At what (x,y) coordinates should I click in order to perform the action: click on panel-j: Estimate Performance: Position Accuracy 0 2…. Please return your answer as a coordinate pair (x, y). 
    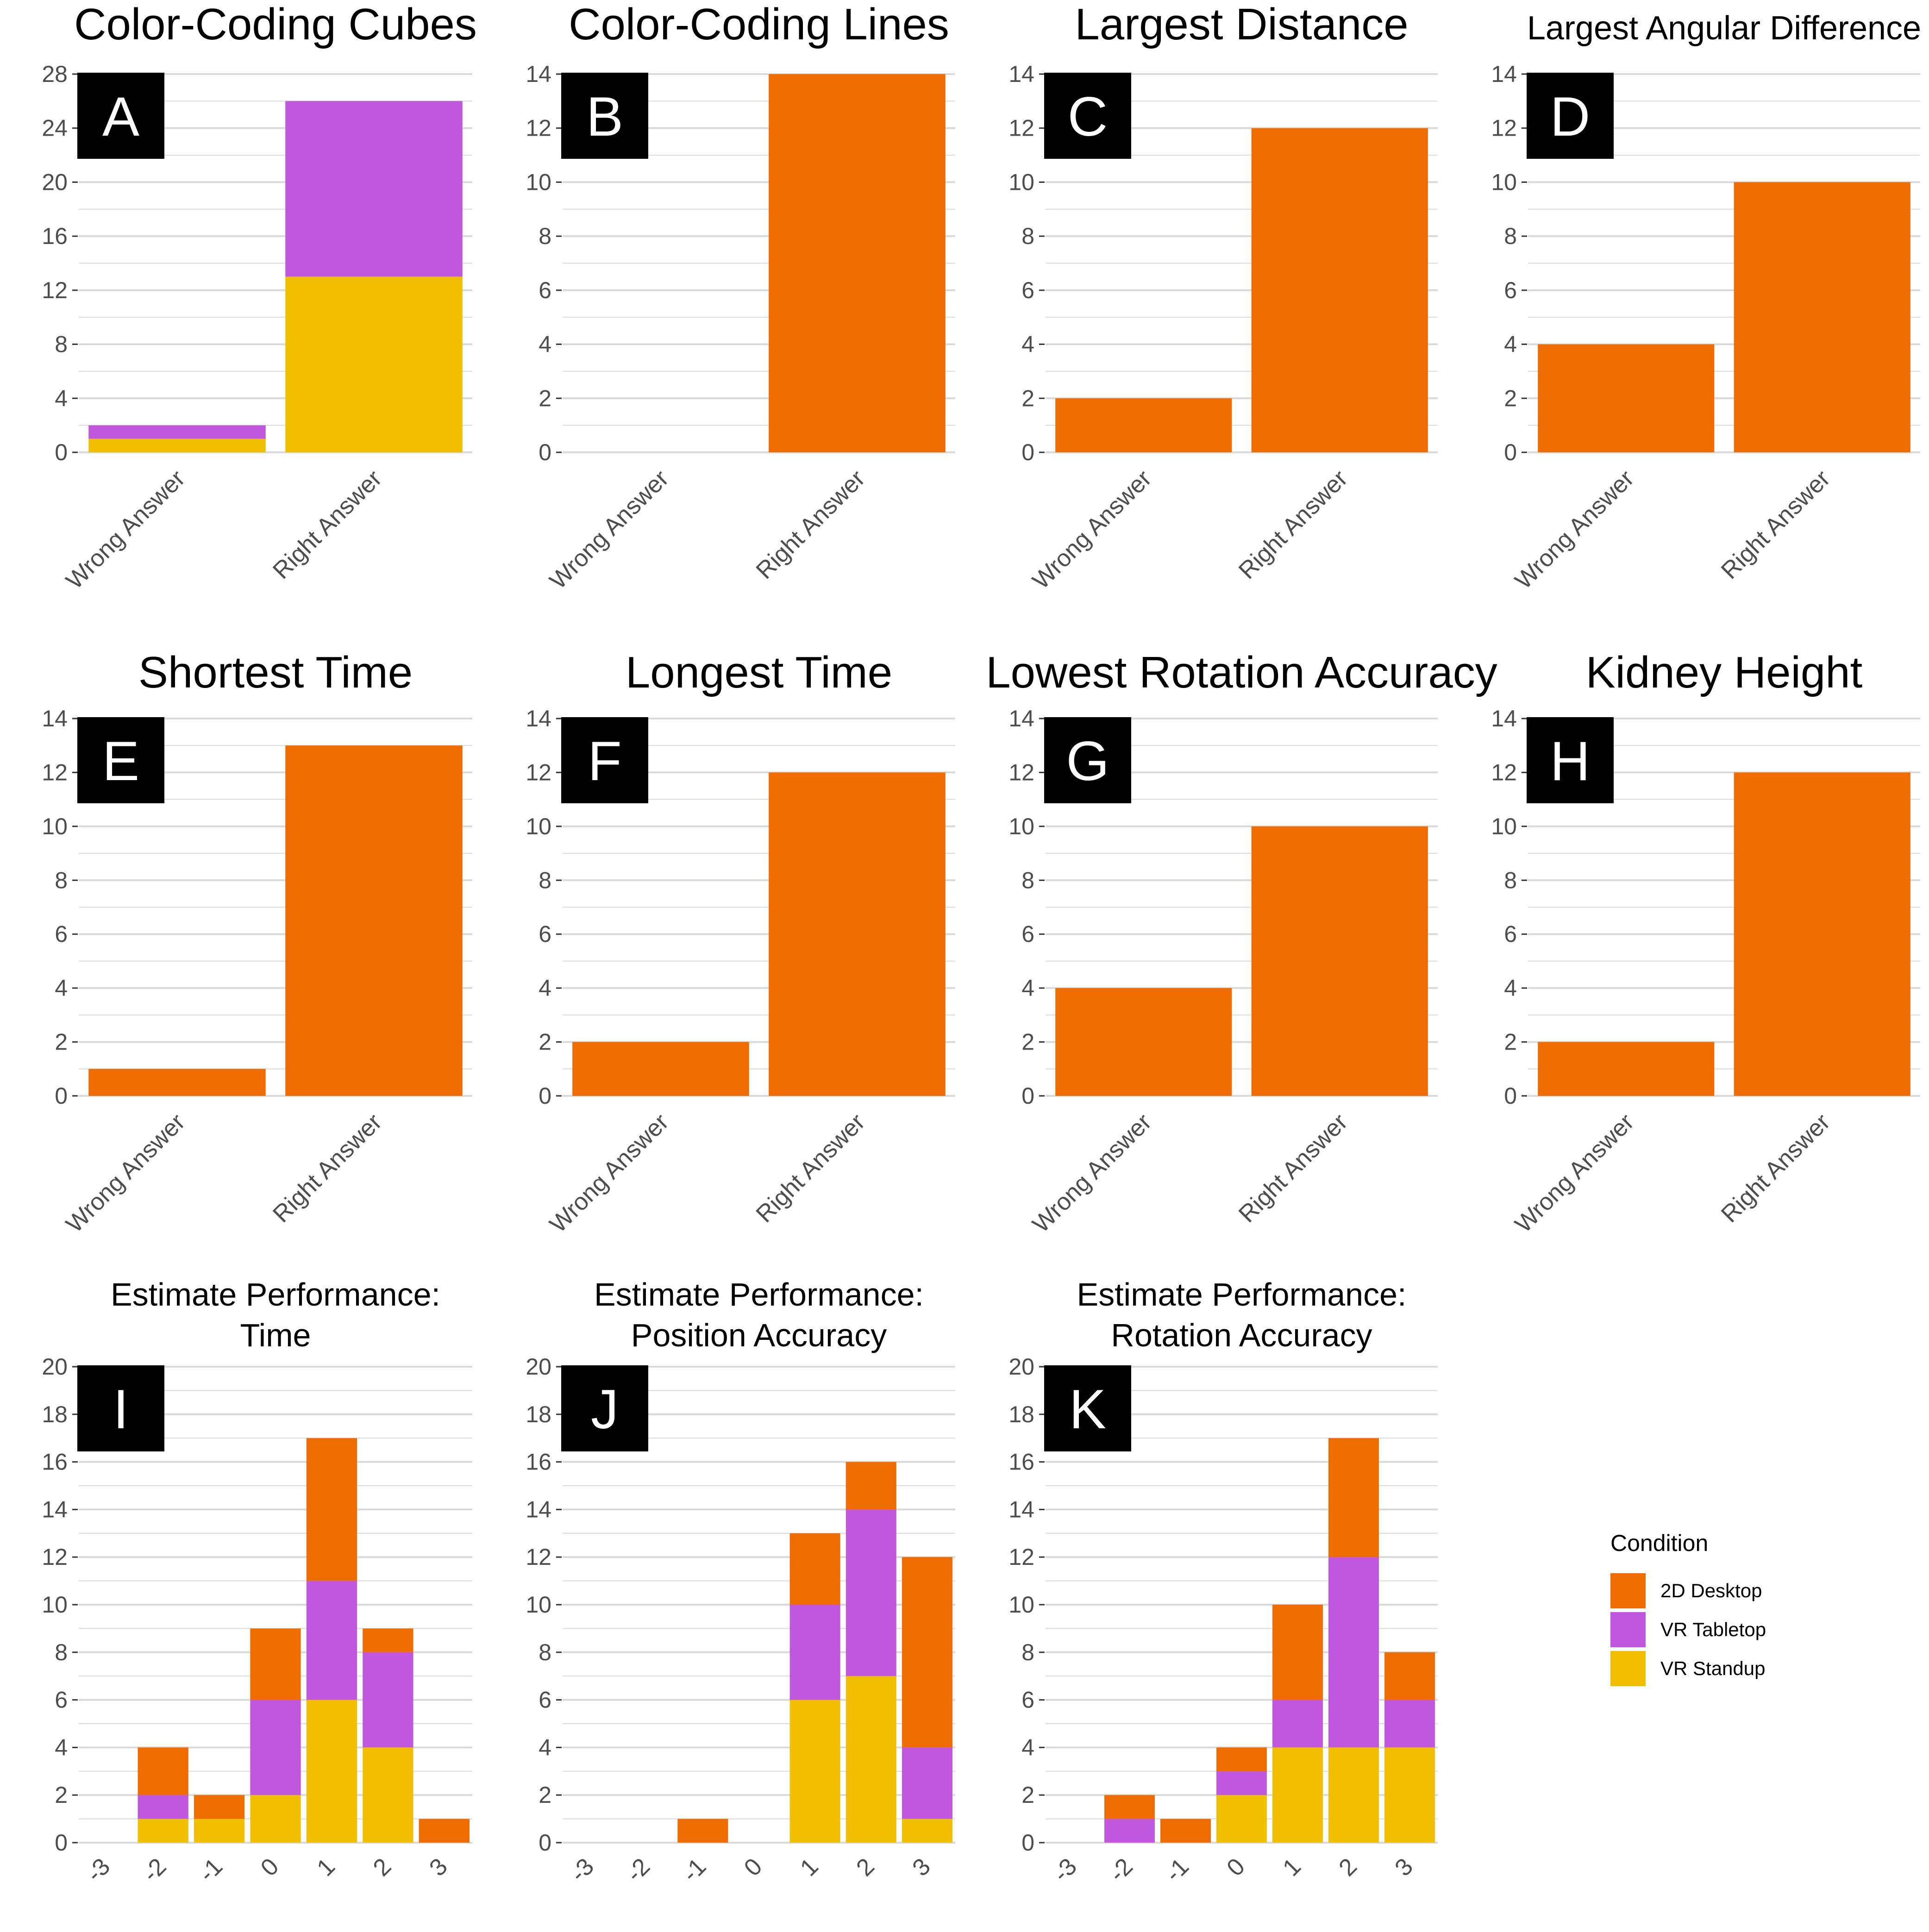
    Looking at the image, I should click on (740, 1581).